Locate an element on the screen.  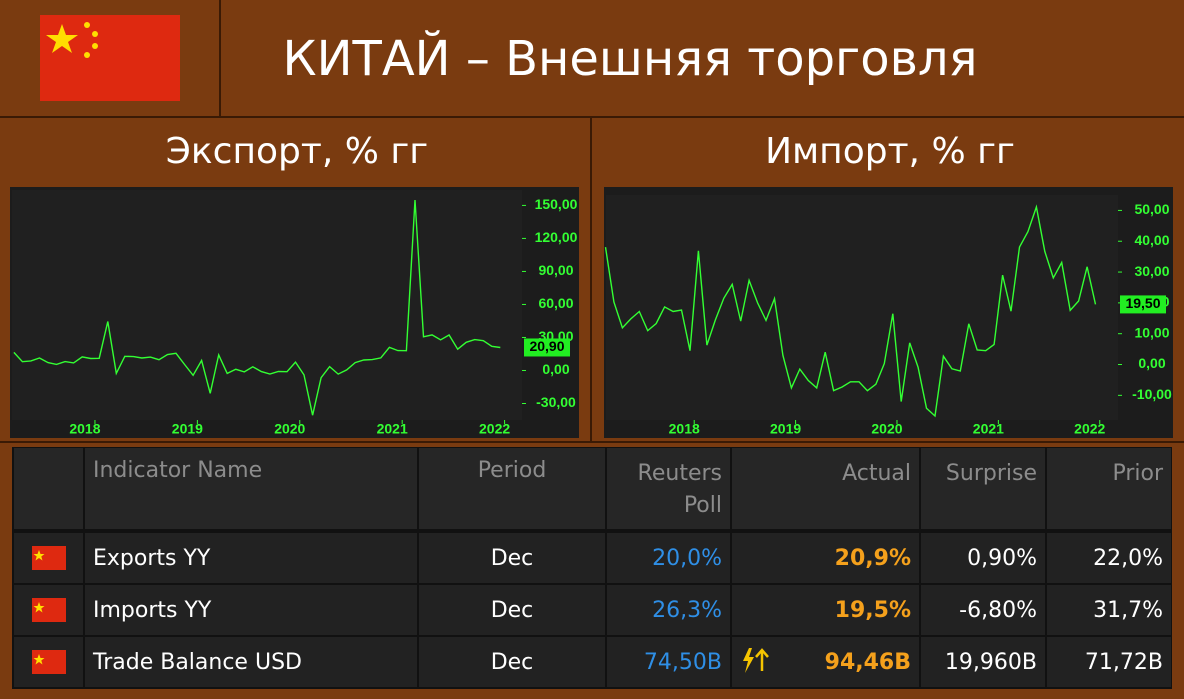
table-cell: 19,5% is located at coordinates (825, 610).